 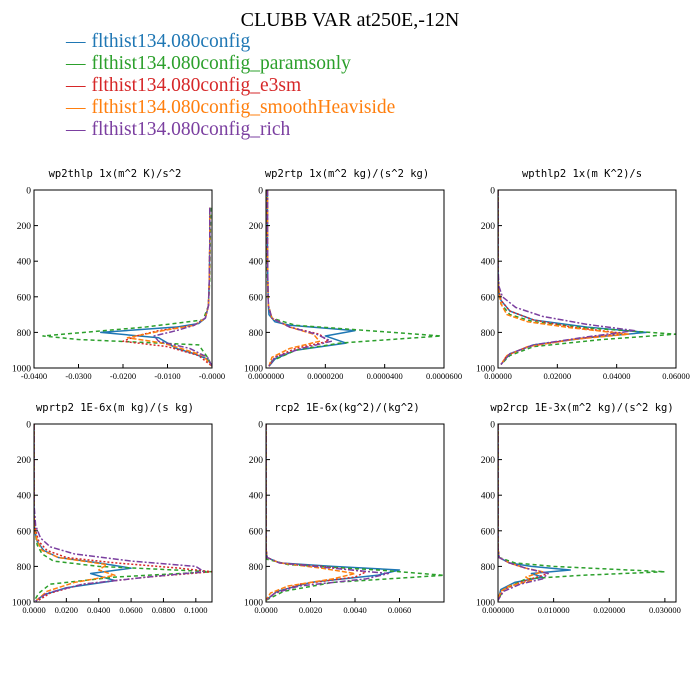 What do you see at coordinates (230, 42) in the screenshot?
I see `legend-item: — flthist134.080config` at bounding box center [230, 42].